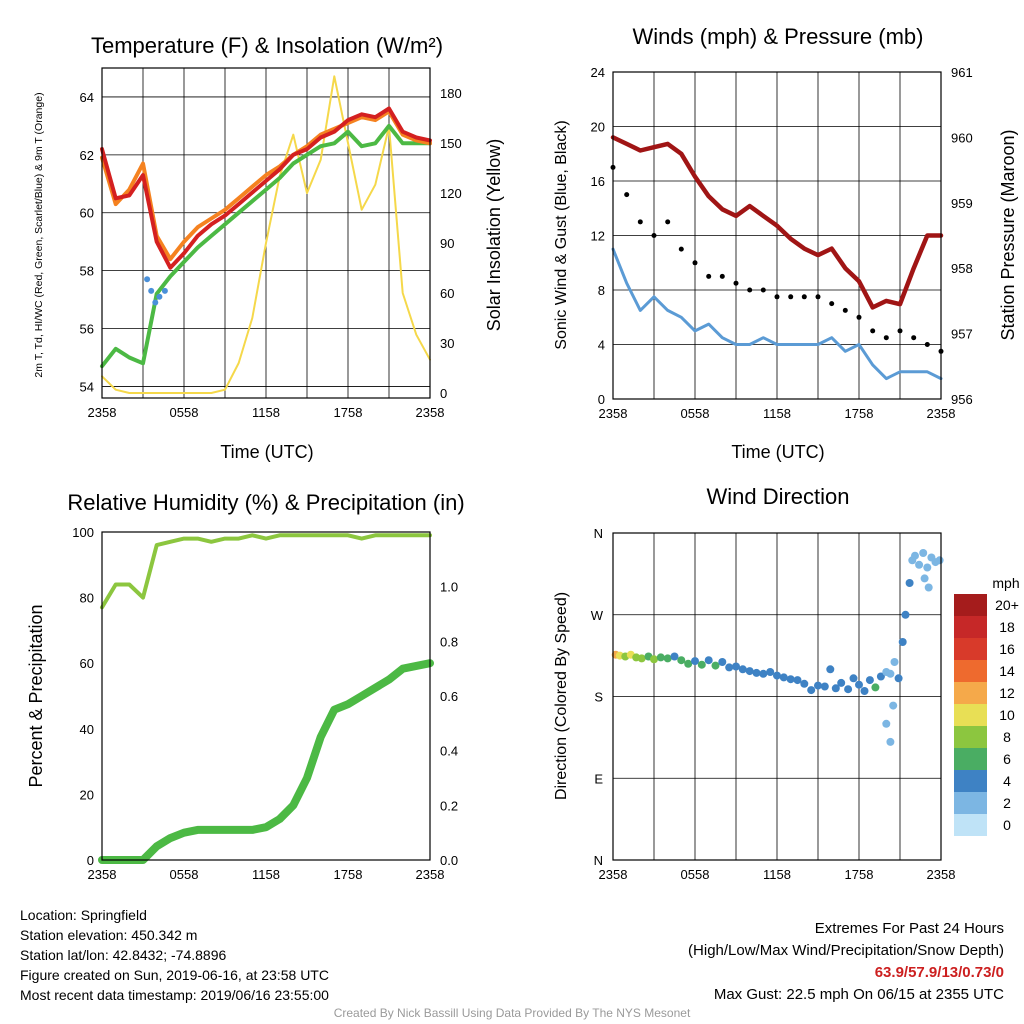 The image size is (1024, 1024). I want to click on insolation-line, so click(266, 234).